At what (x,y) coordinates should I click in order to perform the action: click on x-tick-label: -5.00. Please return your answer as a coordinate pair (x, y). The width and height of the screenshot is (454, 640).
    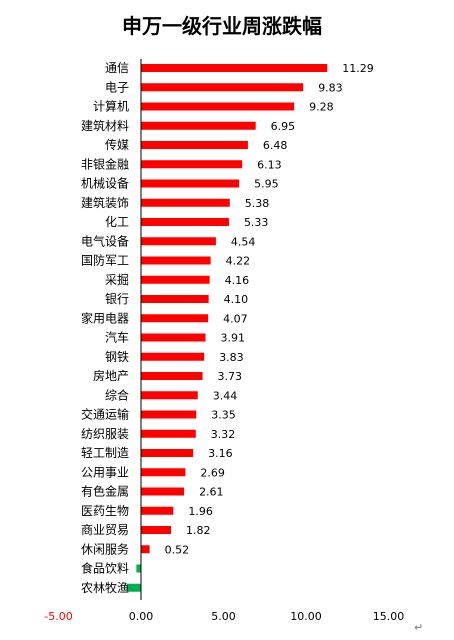
    Looking at the image, I should click on (58, 616).